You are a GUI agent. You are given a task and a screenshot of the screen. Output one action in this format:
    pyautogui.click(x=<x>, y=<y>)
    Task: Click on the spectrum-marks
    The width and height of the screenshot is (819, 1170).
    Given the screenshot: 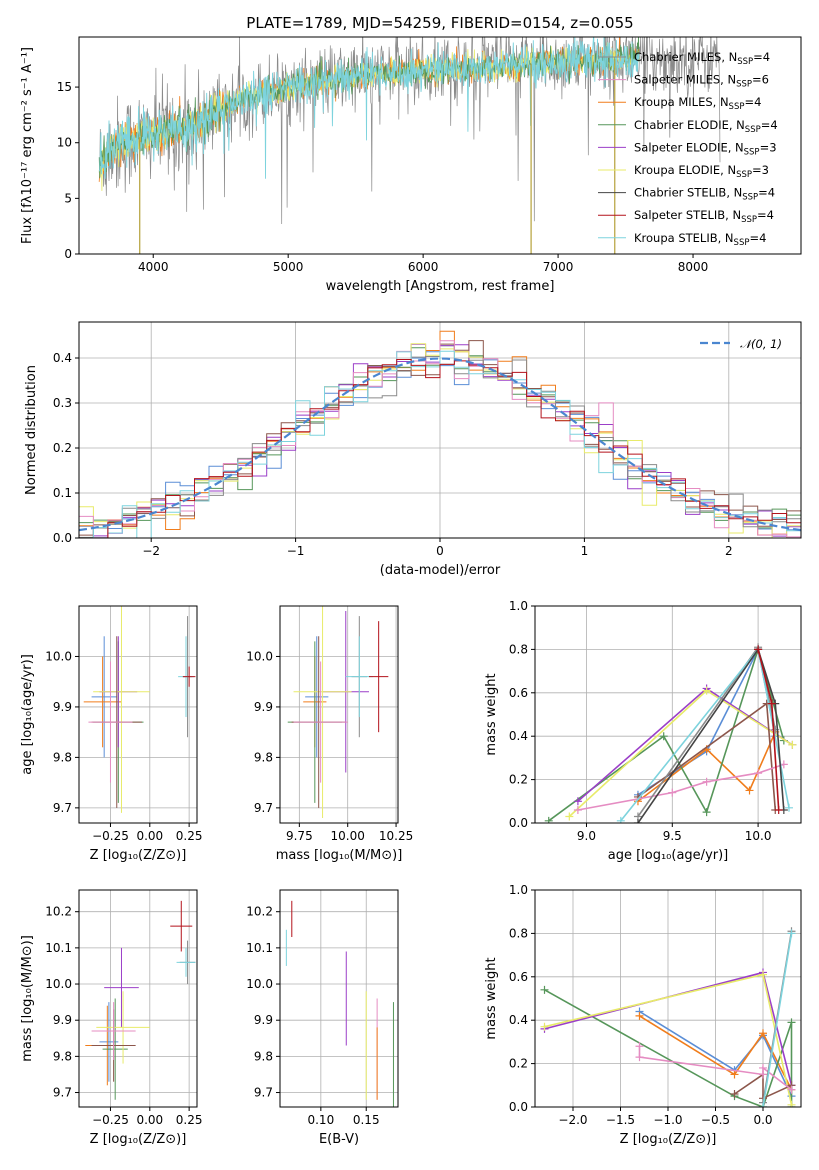 What is the action you would take?
    pyautogui.click(x=409, y=145)
    